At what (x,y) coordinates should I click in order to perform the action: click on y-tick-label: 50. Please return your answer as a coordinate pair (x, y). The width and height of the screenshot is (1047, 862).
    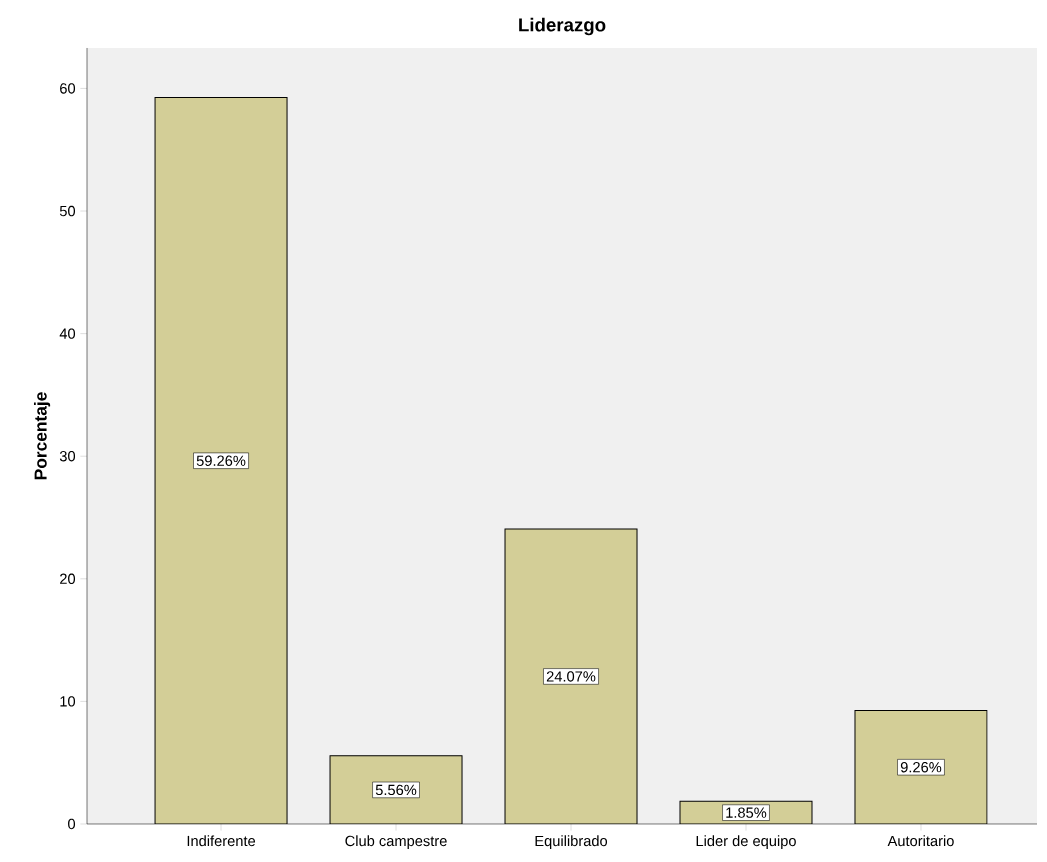
    Looking at the image, I should click on (67, 211).